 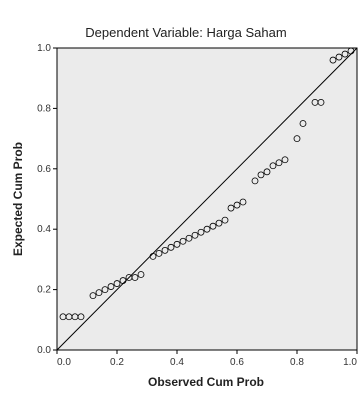 What do you see at coordinates (237, 362) in the screenshot?
I see `x-tick-label: 0.6` at bounding box center [237, 362].